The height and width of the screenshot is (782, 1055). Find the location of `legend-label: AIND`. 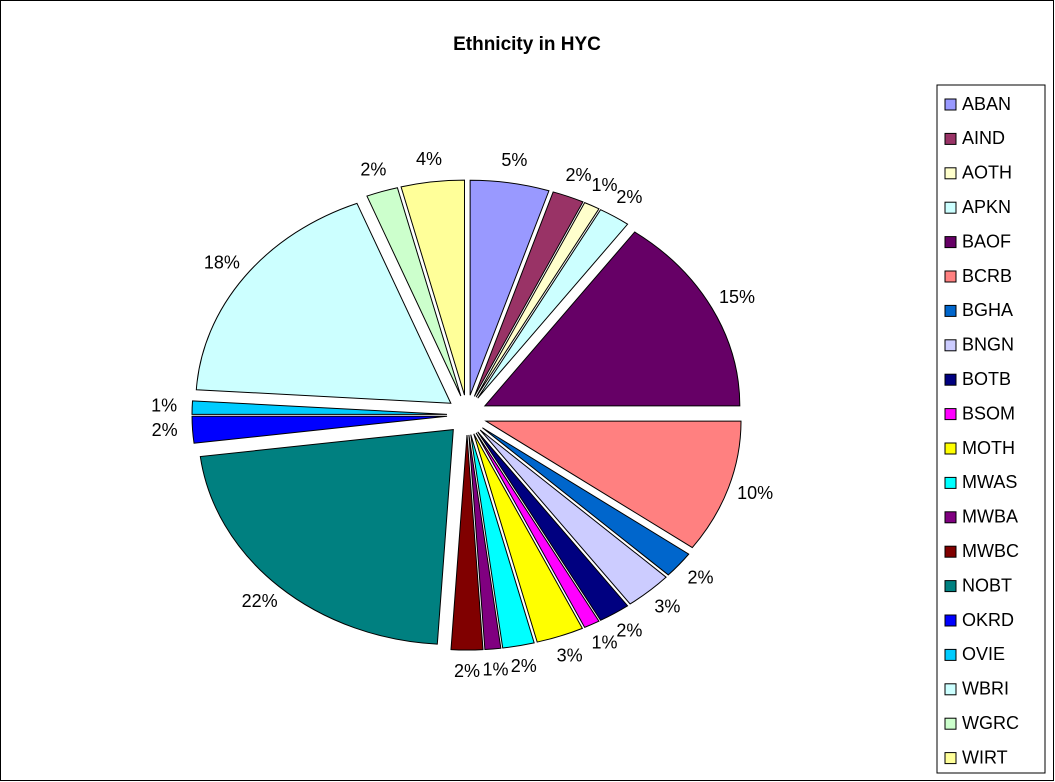

legend-label: AIND is located at coordinates (983, 138).